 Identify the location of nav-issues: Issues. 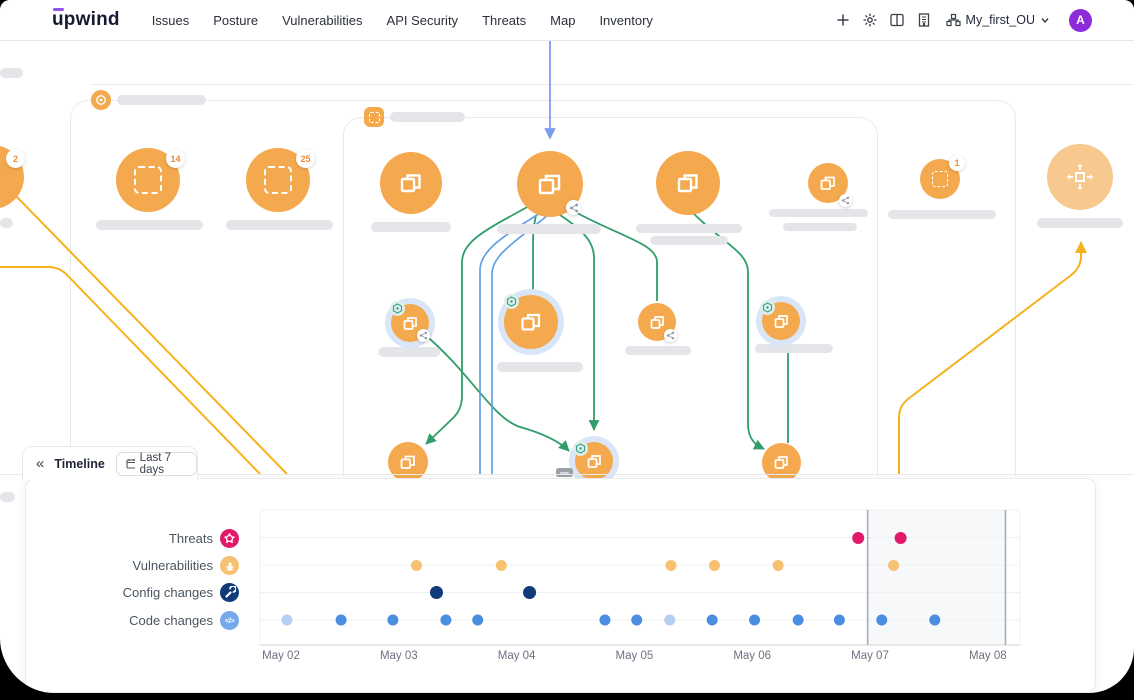
(170, 20).